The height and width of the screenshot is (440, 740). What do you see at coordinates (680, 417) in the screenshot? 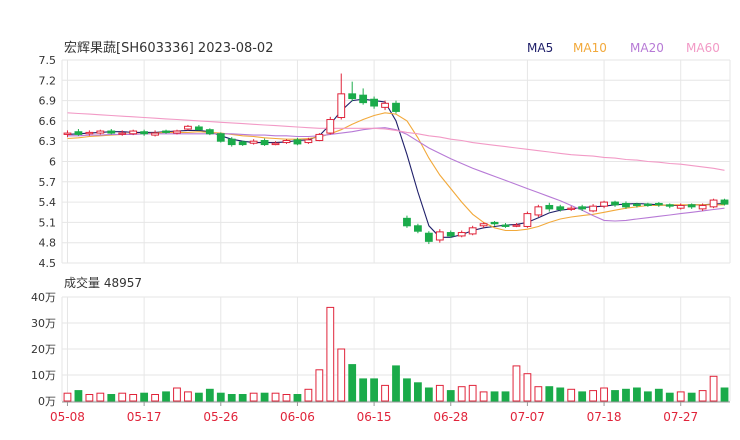
I see `date-tick-label: 07-27` at bounding box center [680, 417].